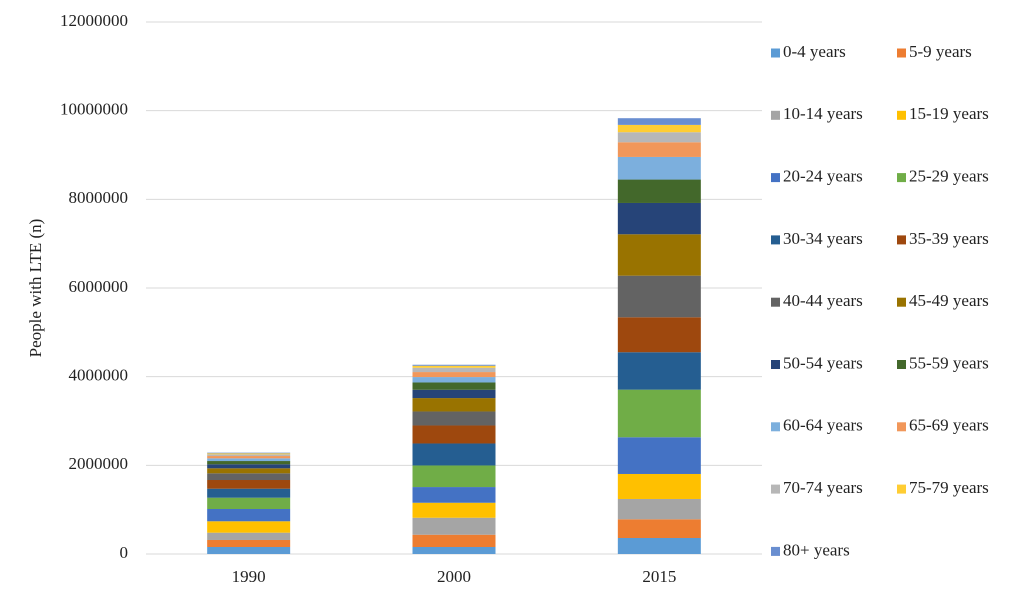 This screenshot has height=594, width=1024. What do you see at coordinates (823, 113) in the screenshot?
I see `legend-label: 10-14 years` at bounding box center [823, 113].